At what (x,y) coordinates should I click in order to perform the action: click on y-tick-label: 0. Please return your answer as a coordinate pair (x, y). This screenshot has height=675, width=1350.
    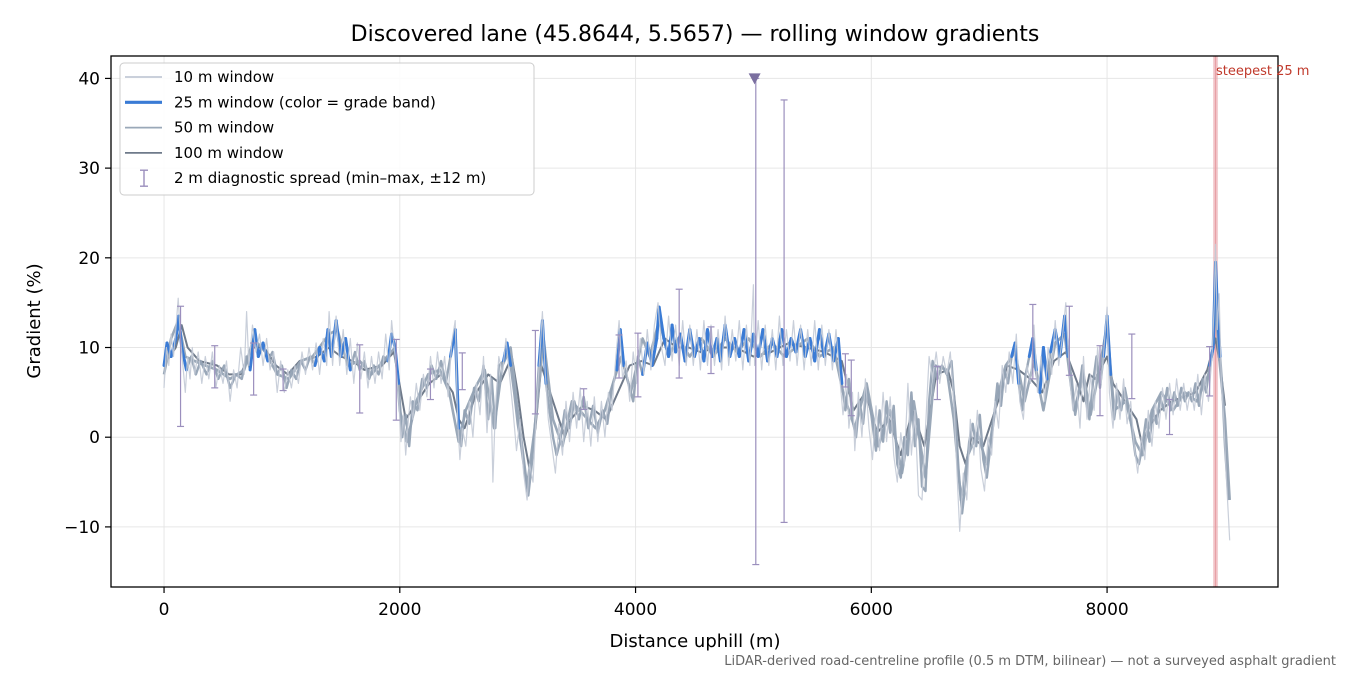
    Looking at the image, I should click on (94, 438).